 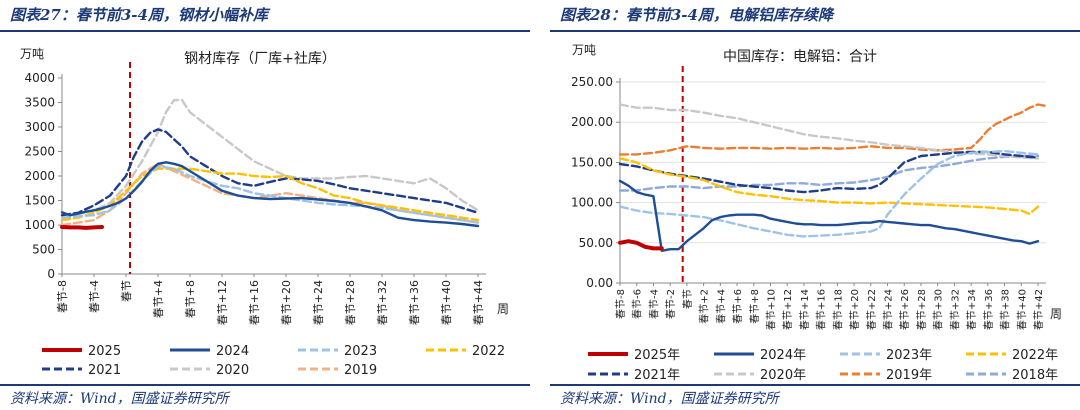 What do you see at coordinates (909, 355) in the screenshot?
I see `legend-label-2023年: 2023年` at bounding box center [909, 355].